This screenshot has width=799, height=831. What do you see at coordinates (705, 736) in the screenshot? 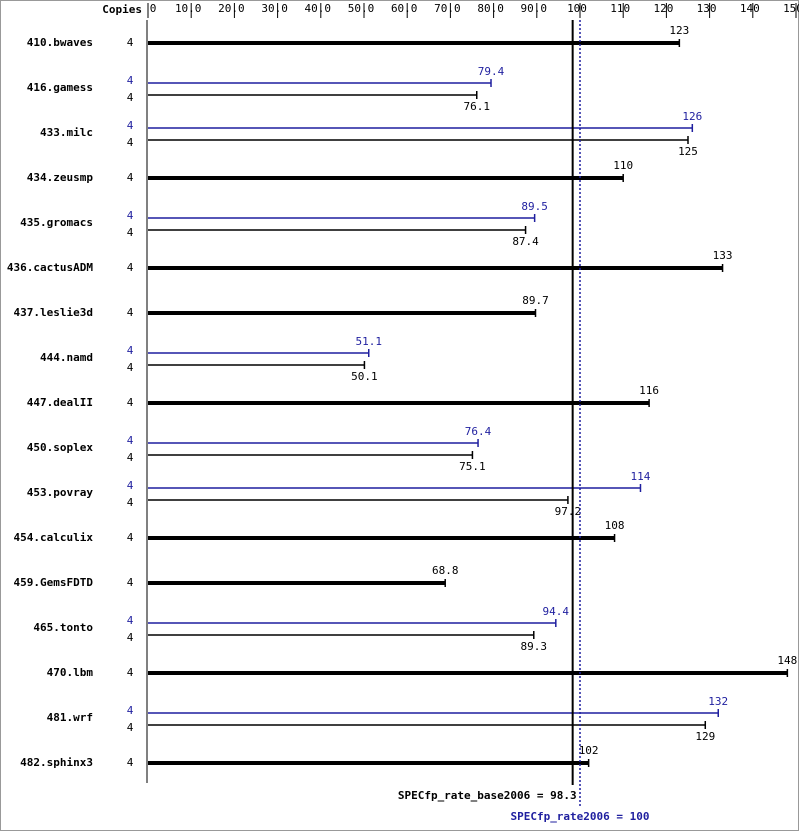
I see `value-label: 129` at bounding box center [705, 736].